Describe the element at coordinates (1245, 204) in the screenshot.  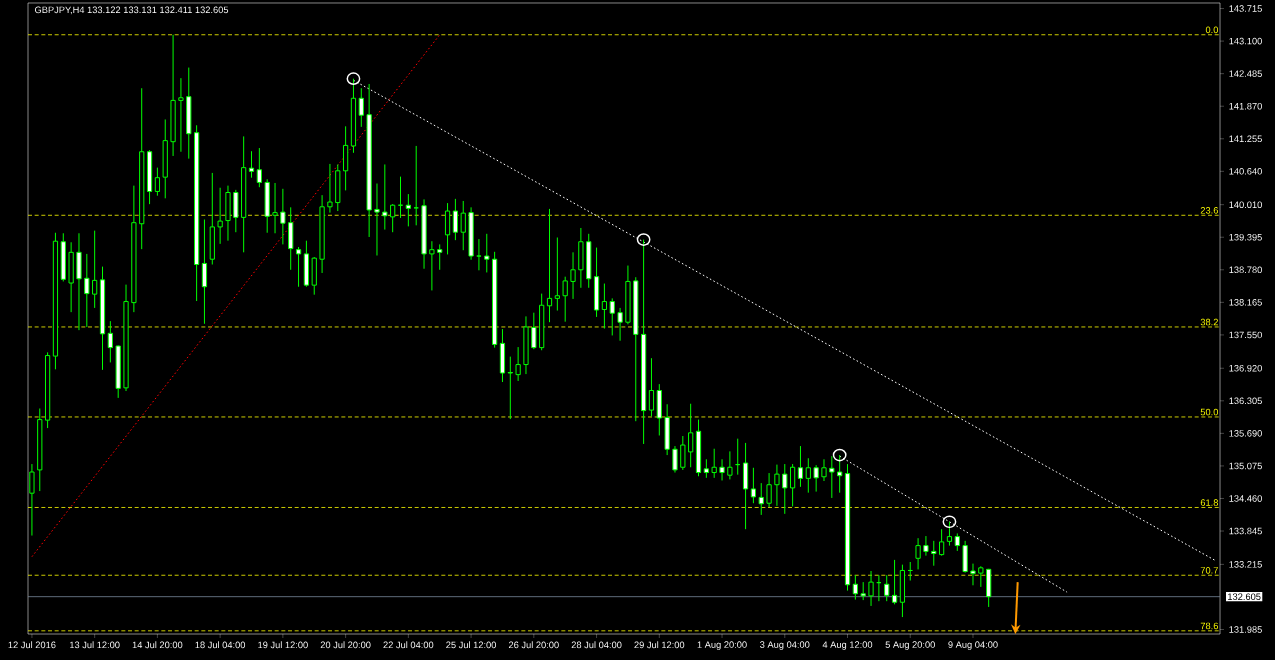
I see `y-tick-label: 140.010` at that location.